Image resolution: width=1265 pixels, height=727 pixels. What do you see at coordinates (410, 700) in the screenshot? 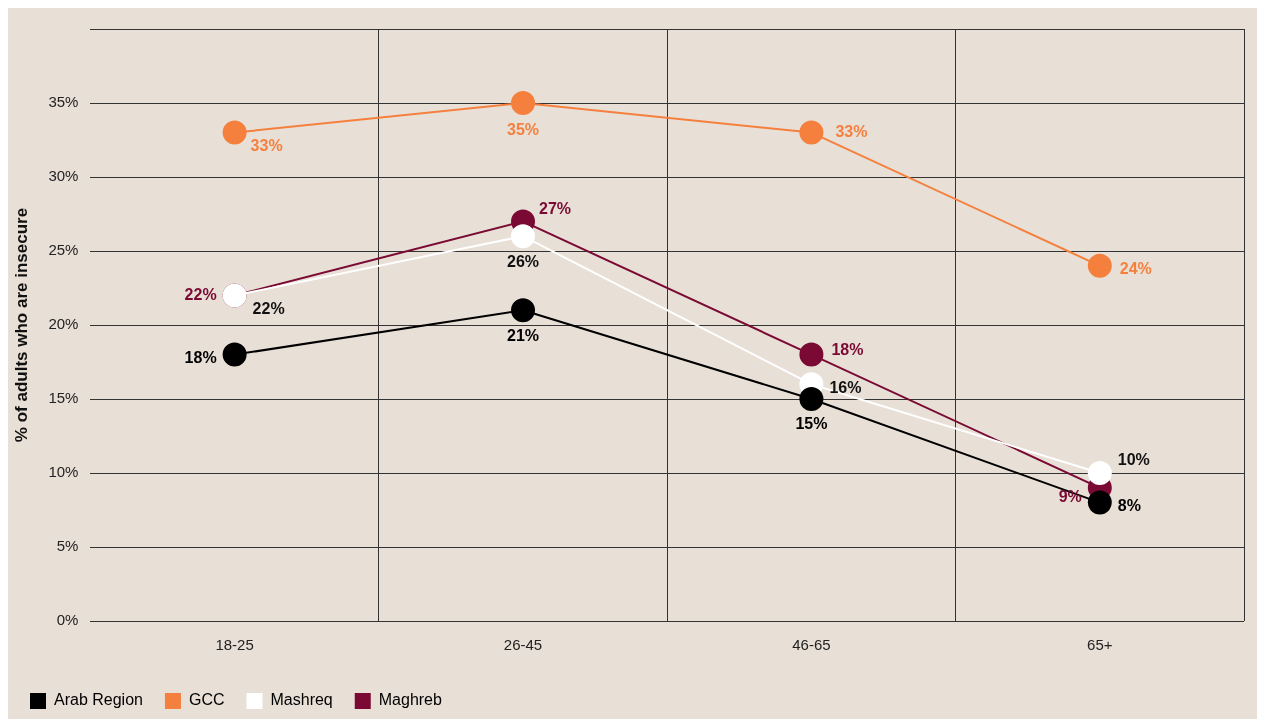
I see `legend-label: Maghreb` at bounding box center [410, 700].